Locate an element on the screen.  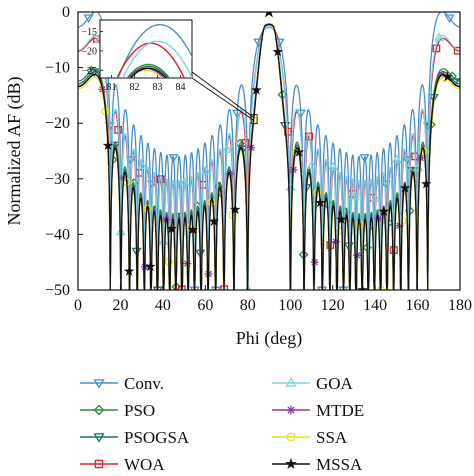
x-tick-label: 60 is located at coordinates (205, 305).